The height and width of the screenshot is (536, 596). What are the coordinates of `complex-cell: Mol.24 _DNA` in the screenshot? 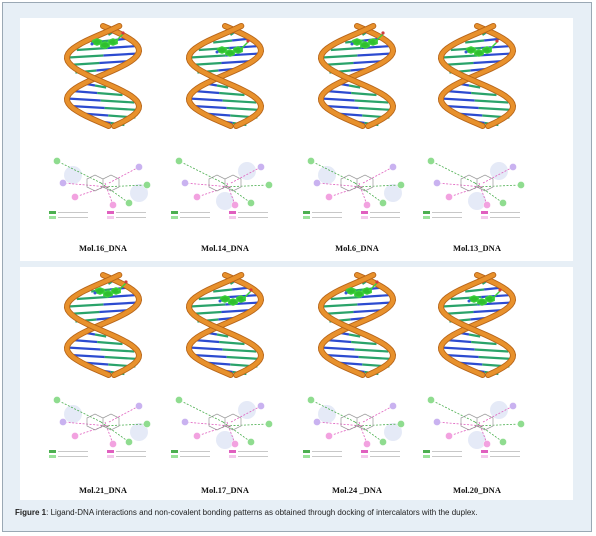 It's located at (357, 383).